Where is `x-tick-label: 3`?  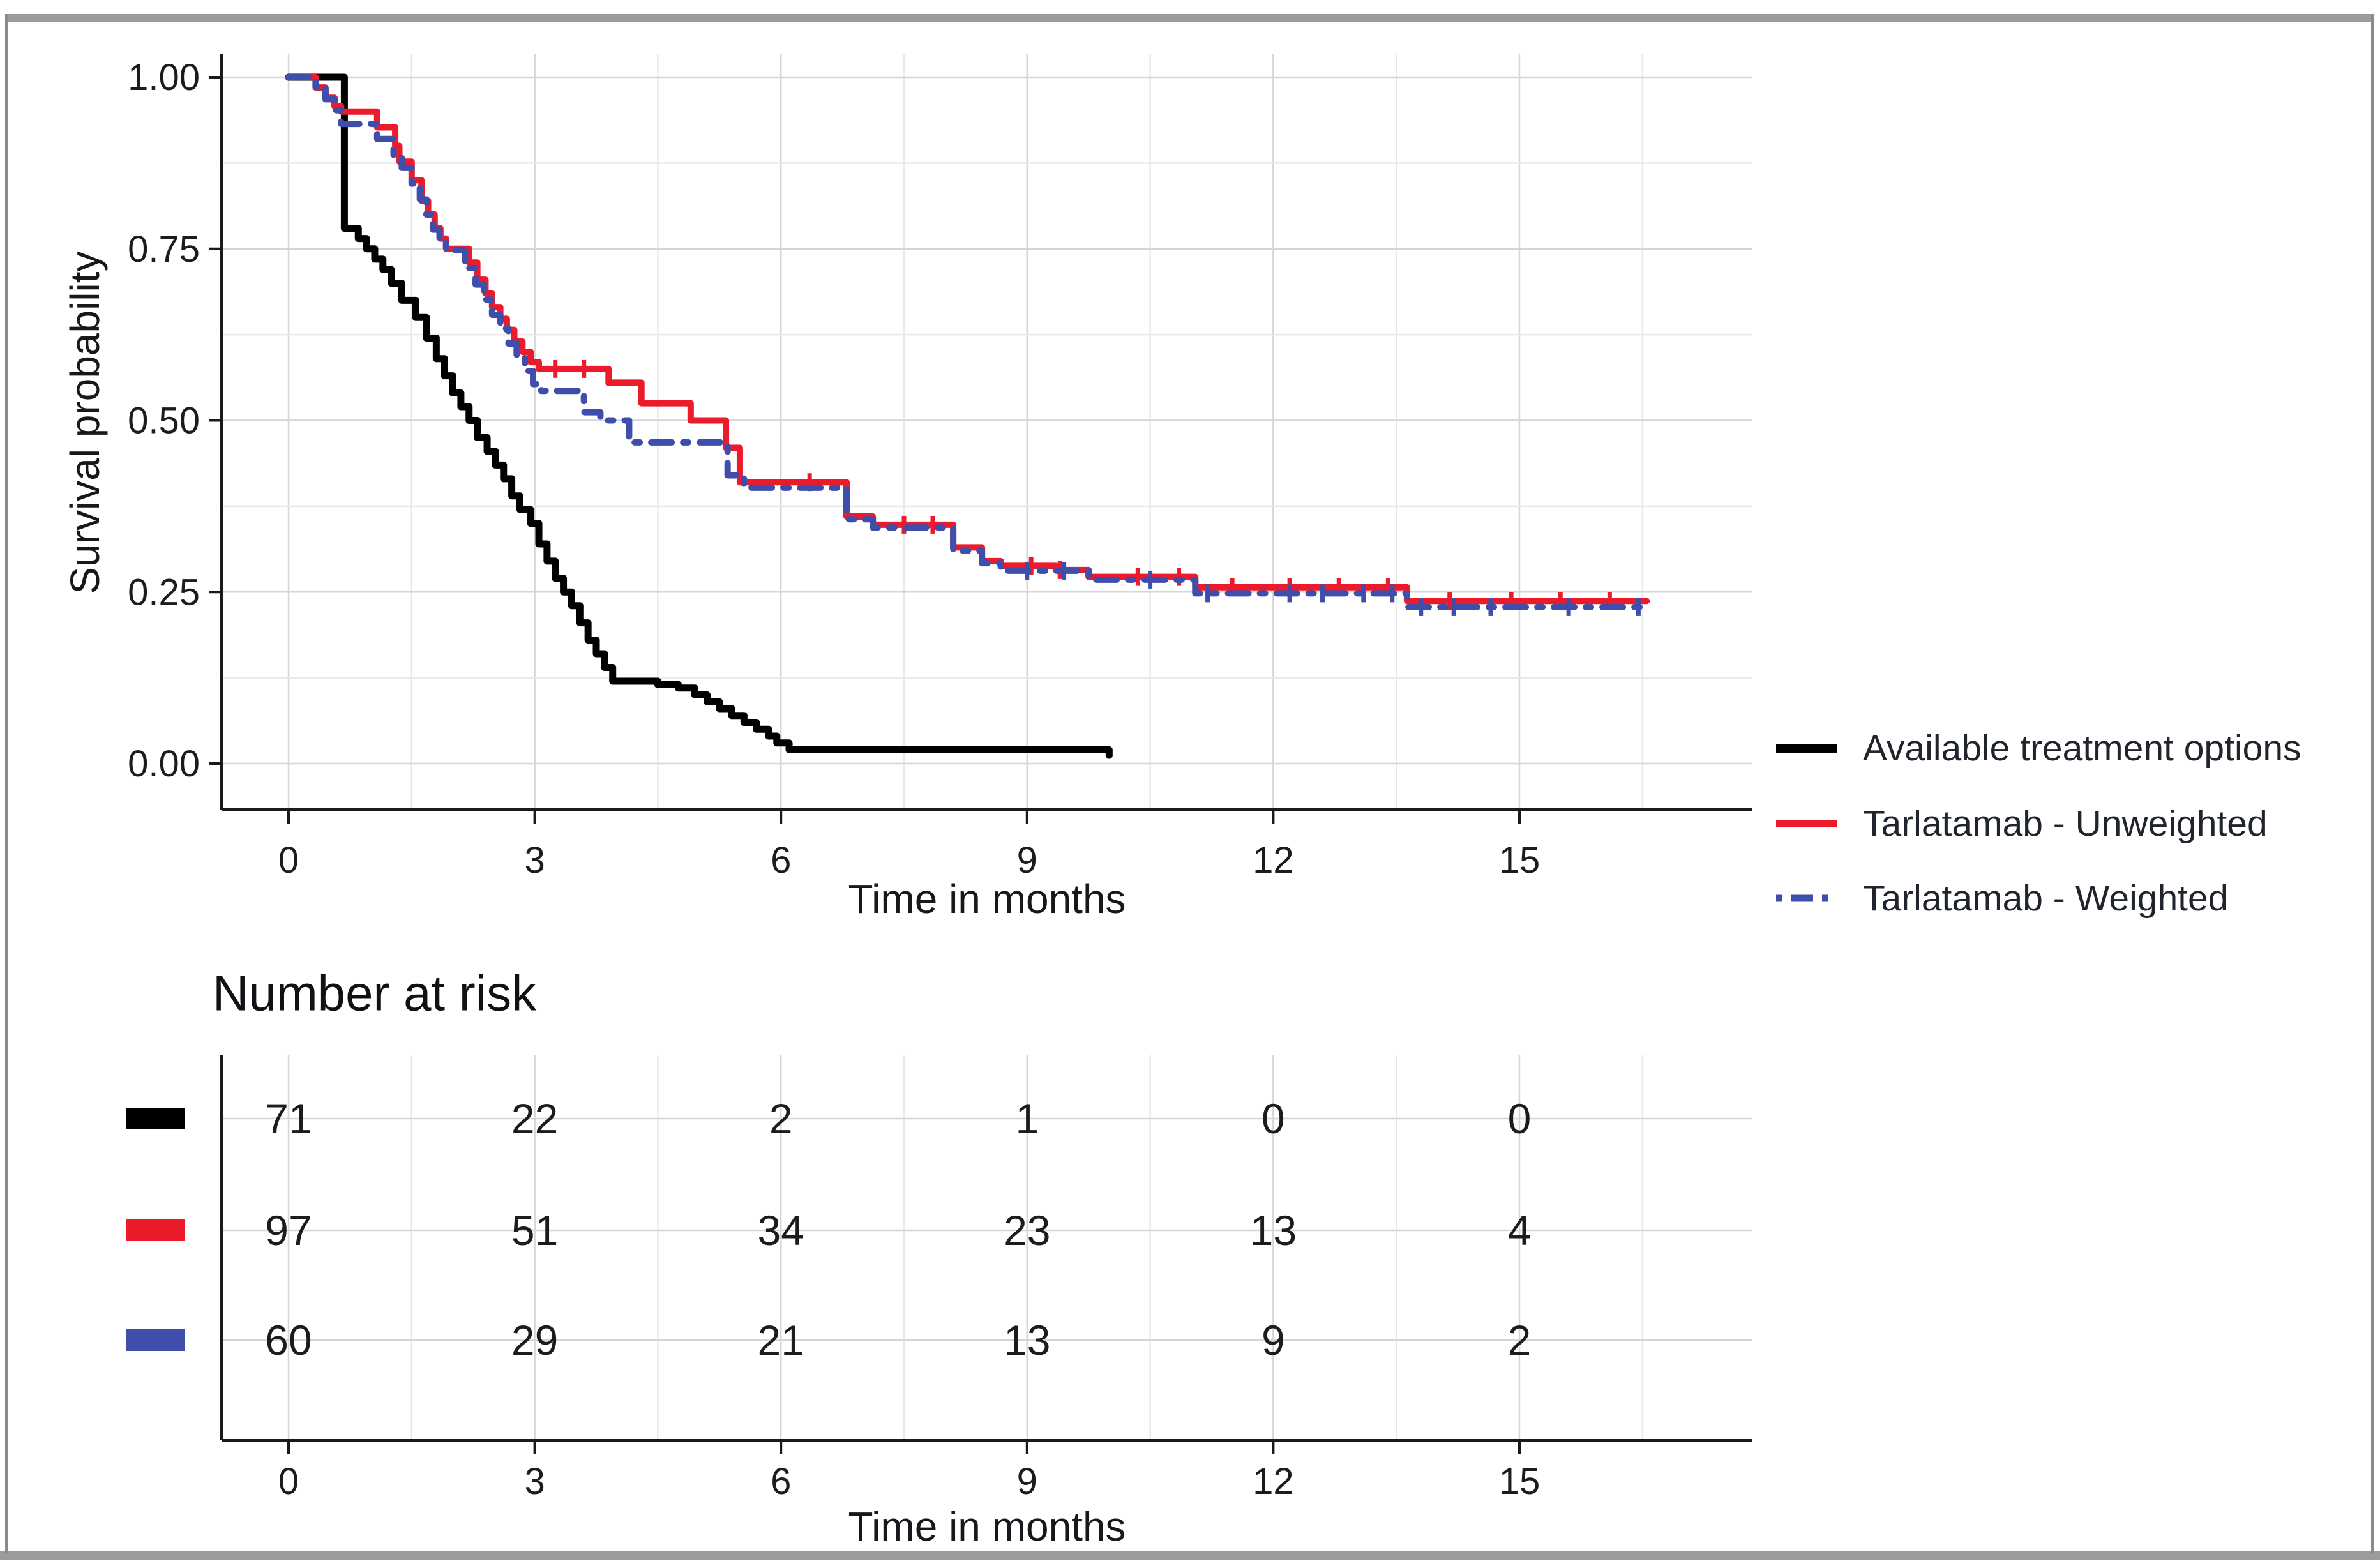
x-tick-label: 3 is located at coordinates (534, 860).